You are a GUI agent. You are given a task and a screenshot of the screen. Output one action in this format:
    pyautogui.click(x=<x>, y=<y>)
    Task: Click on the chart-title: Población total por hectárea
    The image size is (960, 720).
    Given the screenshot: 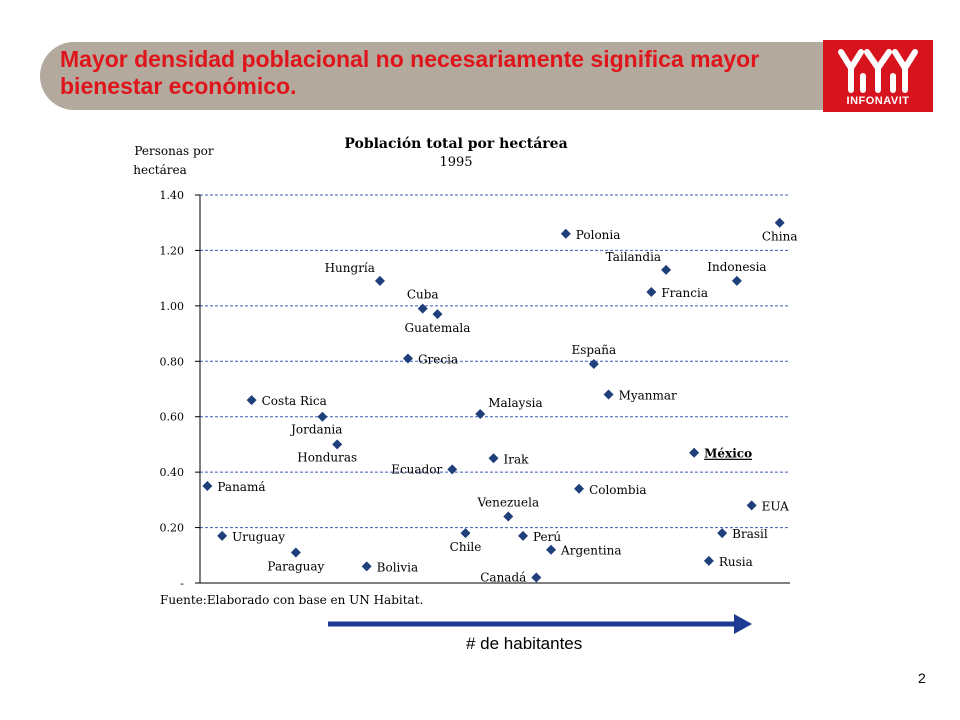 What is the action you would take?
    pyautogui.click(x=455, y=144)
    